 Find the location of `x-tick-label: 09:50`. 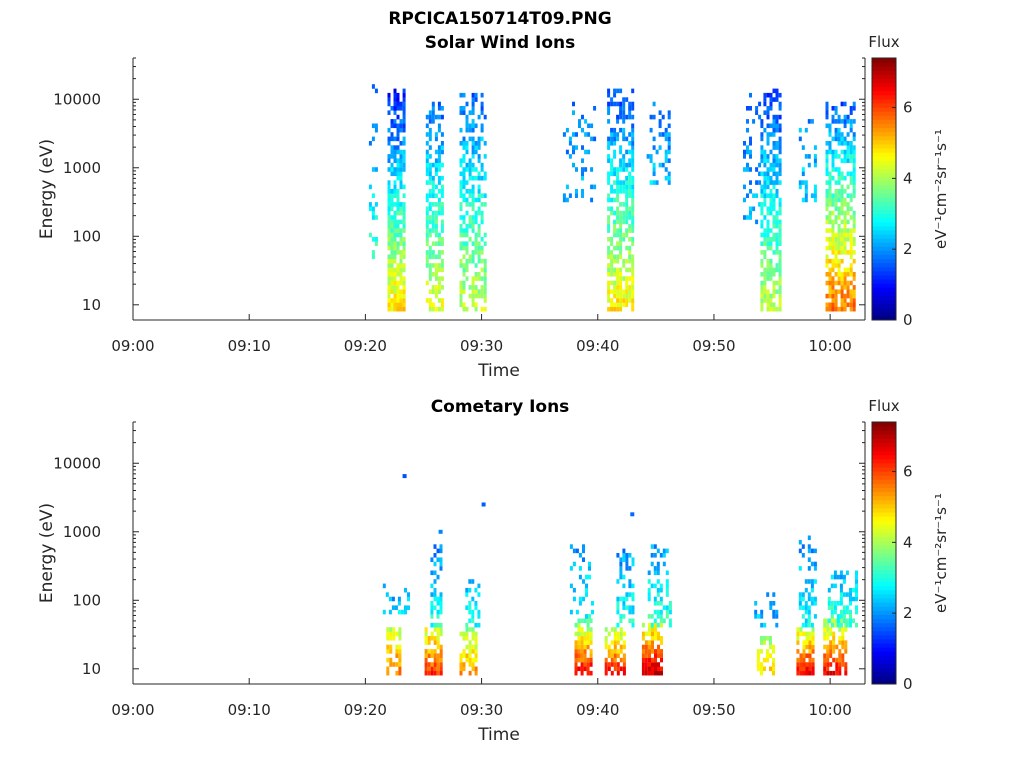

x-tick-label: 09:50 is located at coordinates (713, 710).